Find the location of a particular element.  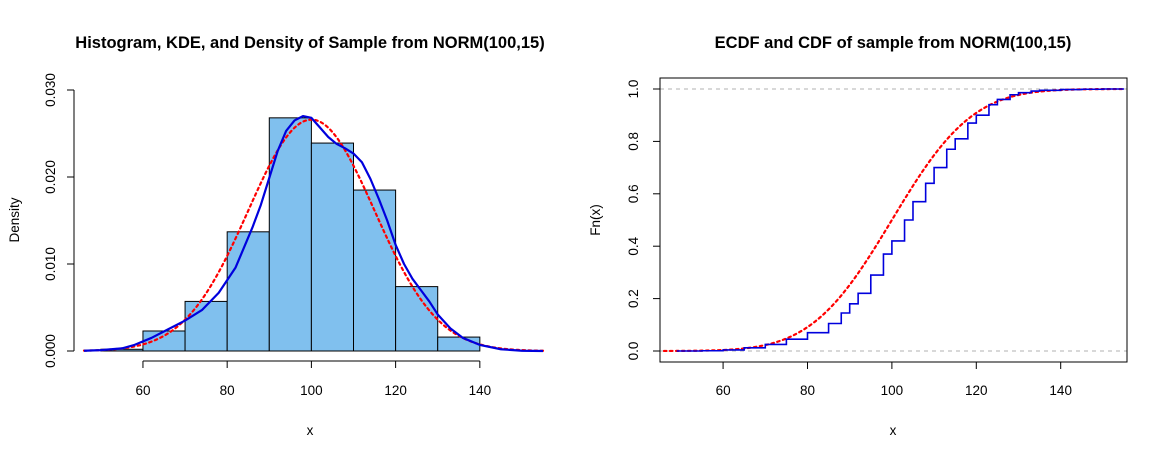

histogram-x-axis: 60 80 100 120 140 is located at coordinates (313, 379).